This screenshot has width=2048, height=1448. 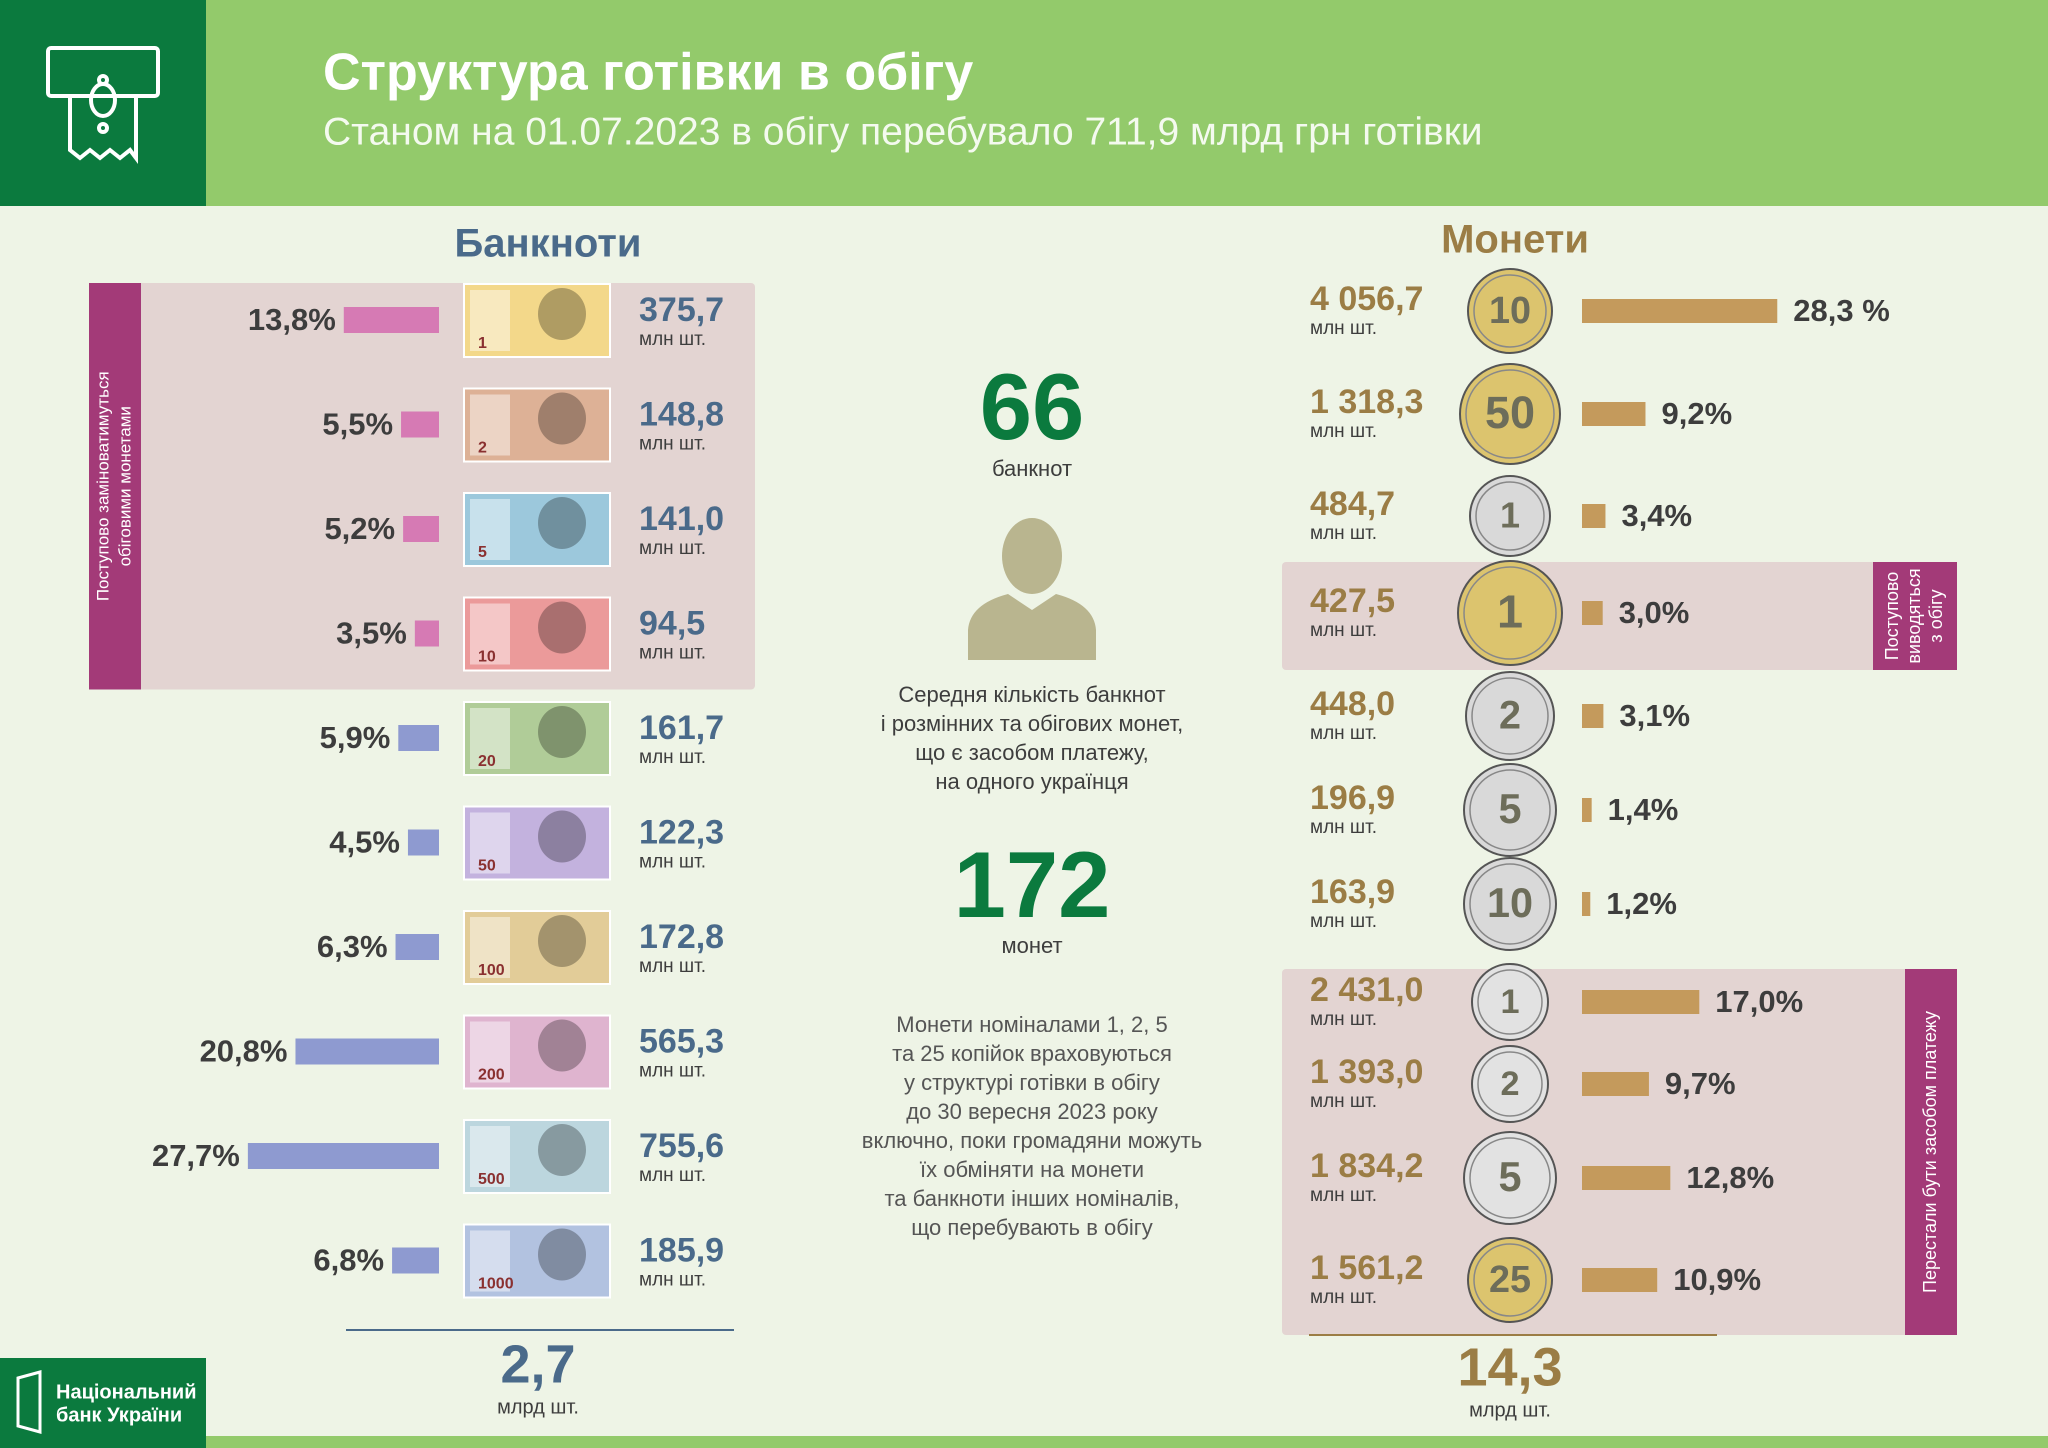 I want to click on note: та 25 копійок враховуються, so click(x=1032, y=1053).